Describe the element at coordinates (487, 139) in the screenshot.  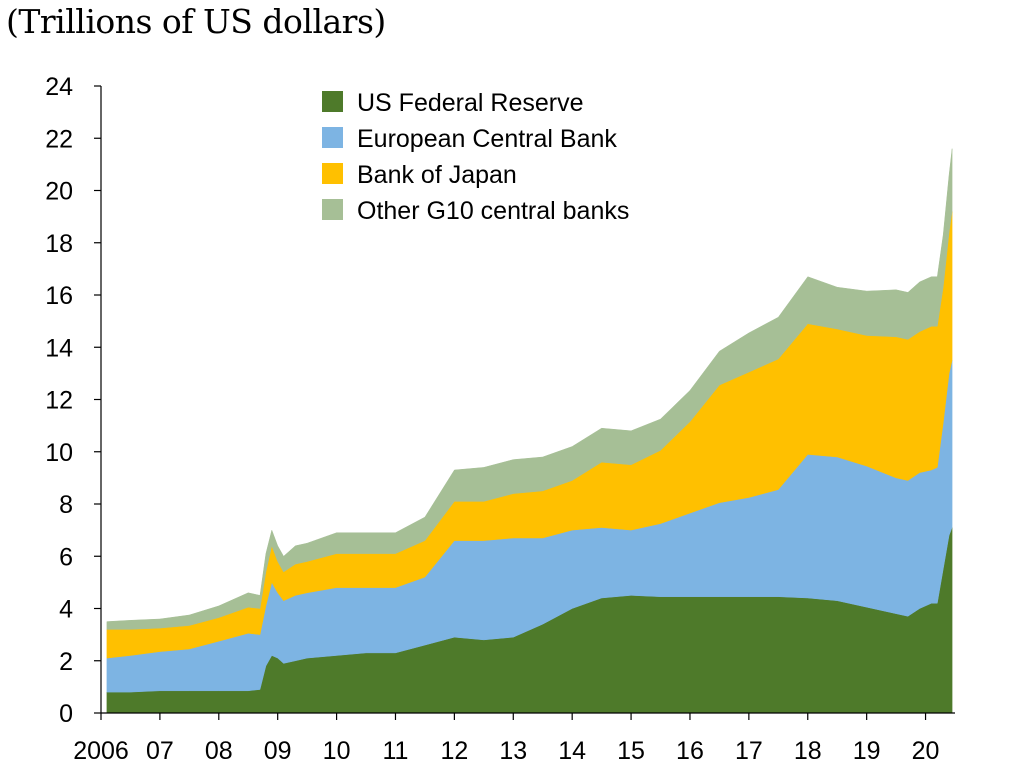
I see `legend-label: European Central Bank` at that location.